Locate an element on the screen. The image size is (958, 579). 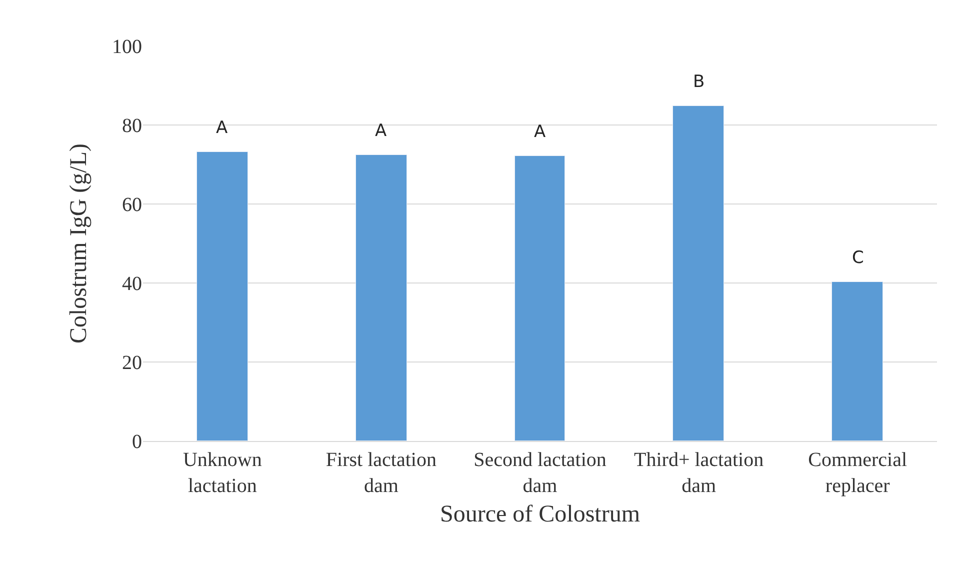
x-tick-label: Second lactation dam is located at coordinates (540, 473).